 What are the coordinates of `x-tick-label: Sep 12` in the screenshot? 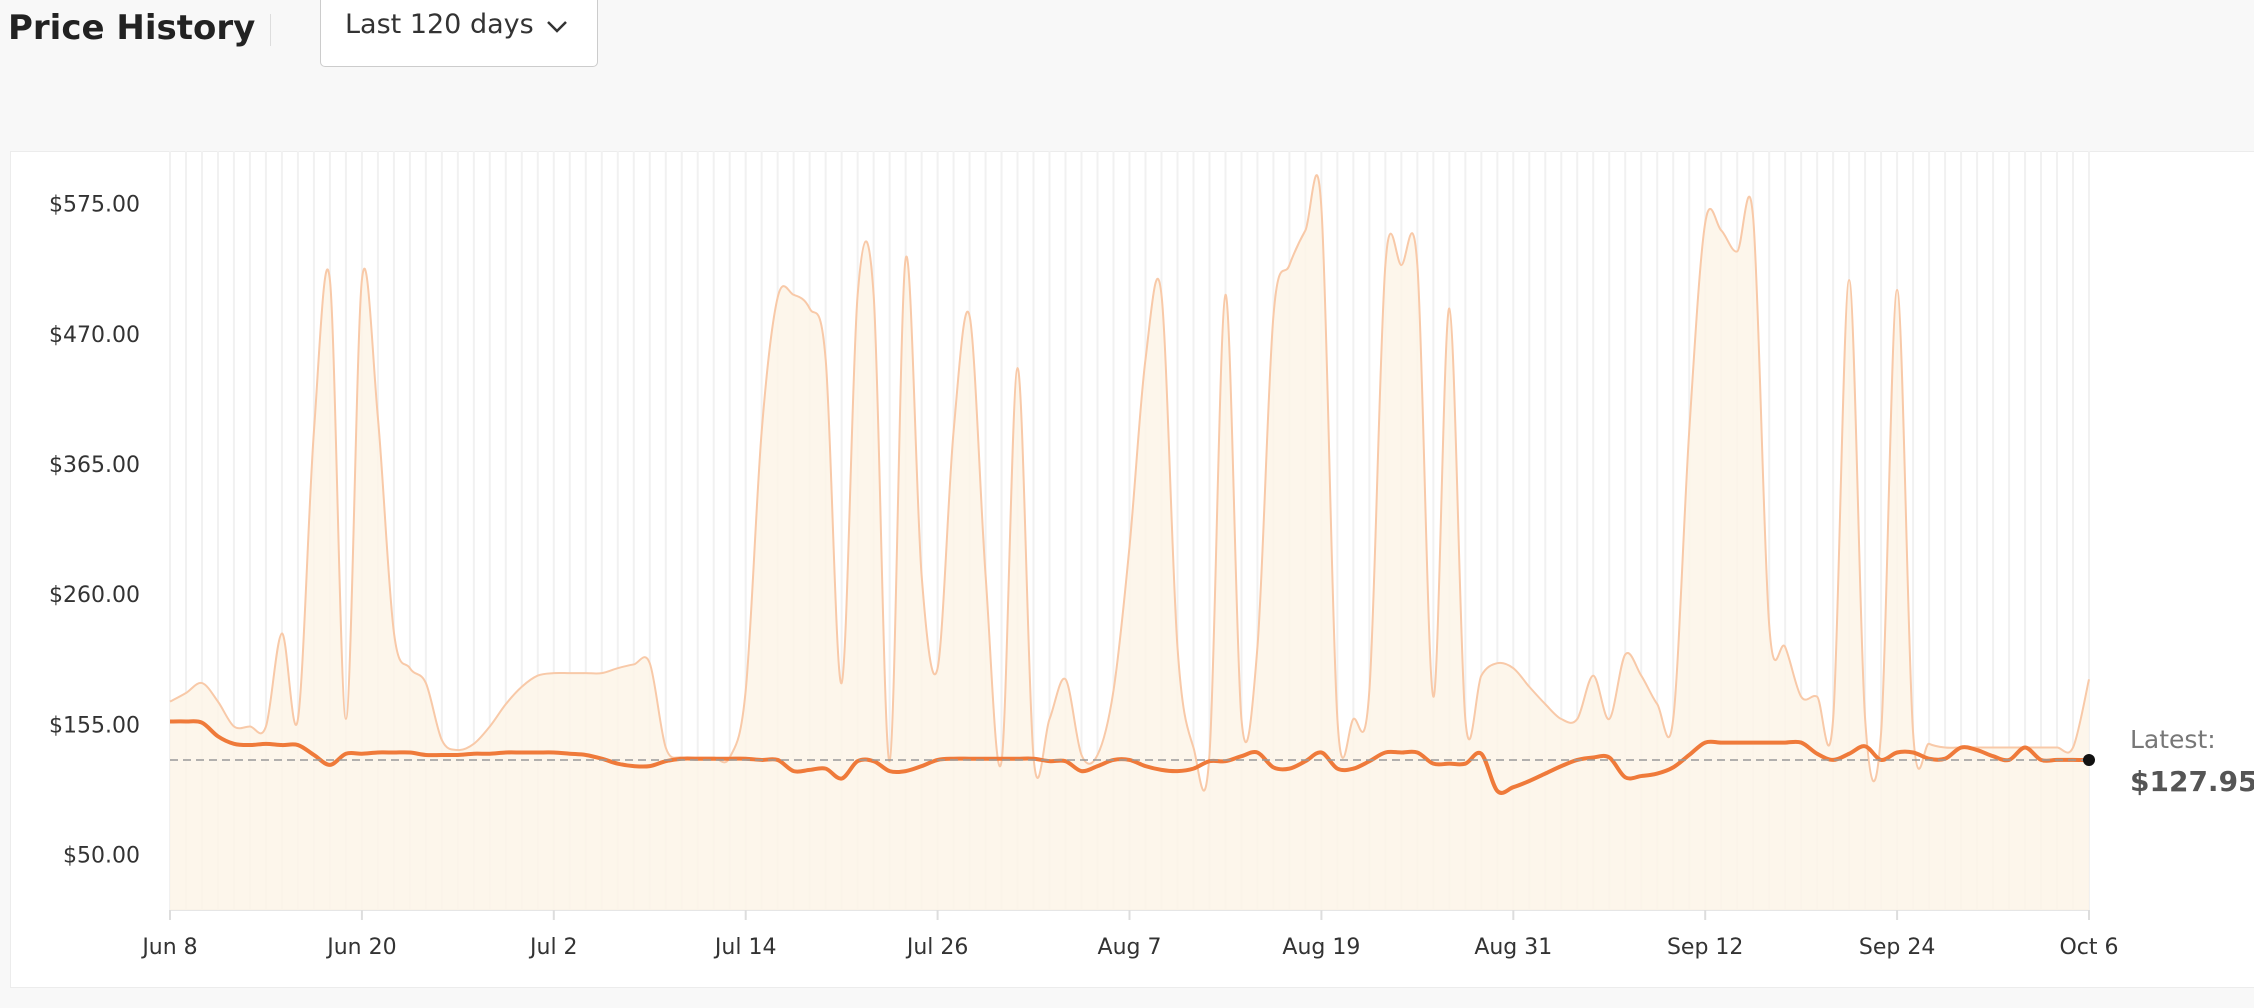 It's located at (1705, 947).